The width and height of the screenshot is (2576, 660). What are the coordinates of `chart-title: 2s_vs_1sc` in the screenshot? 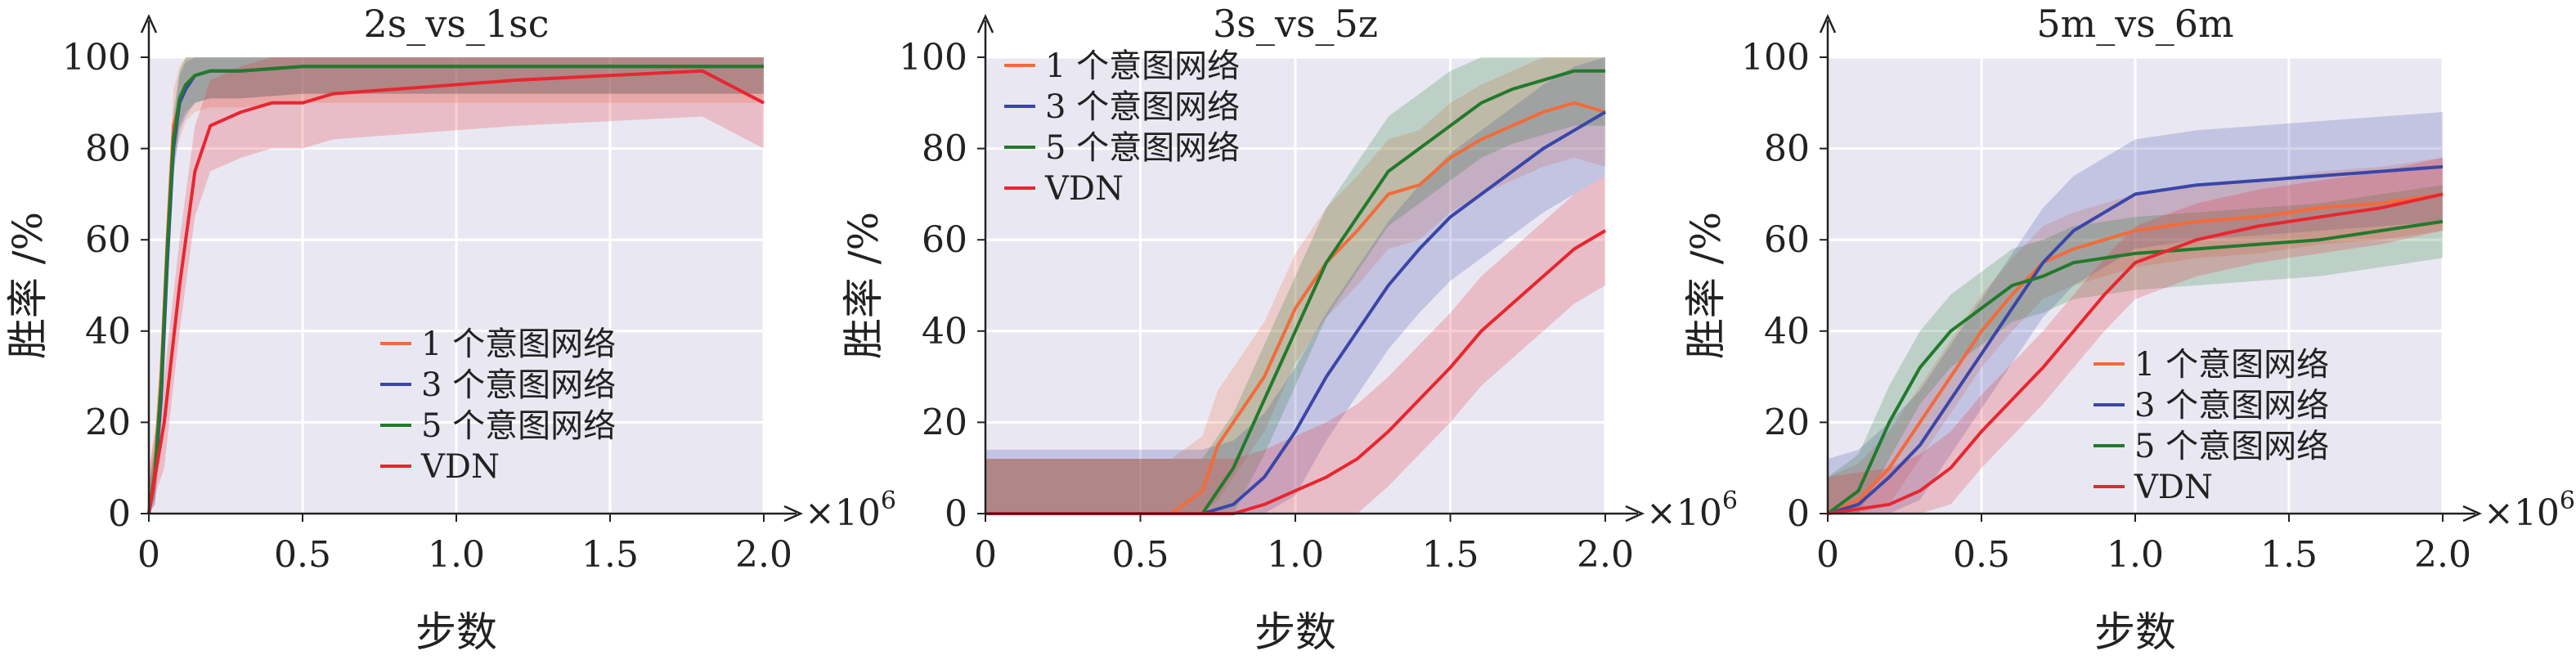 It's located at (456, 24).